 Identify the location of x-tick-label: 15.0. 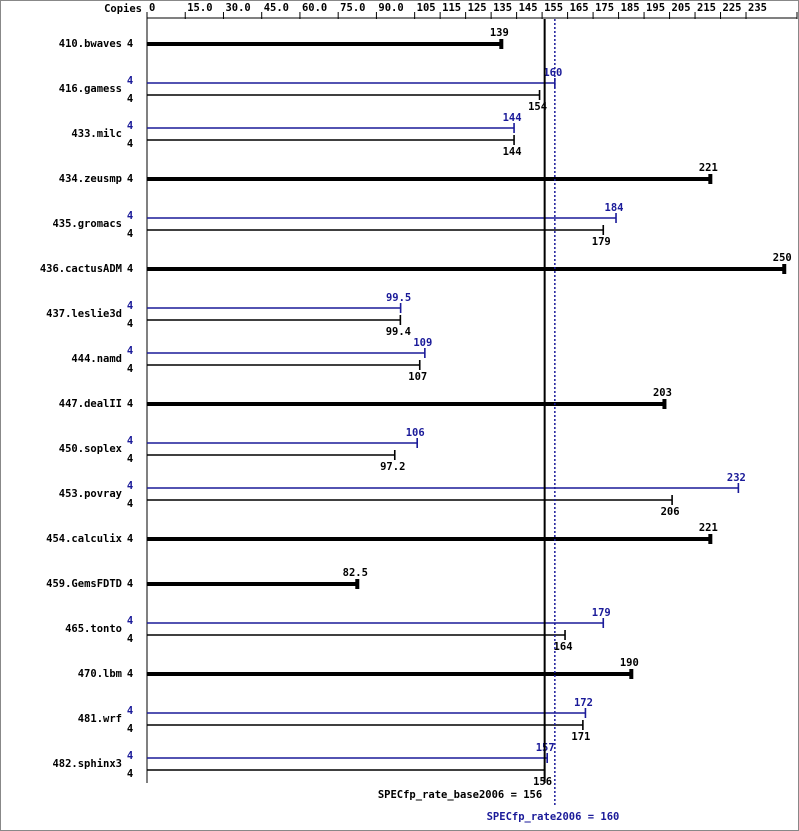
(199, 8).